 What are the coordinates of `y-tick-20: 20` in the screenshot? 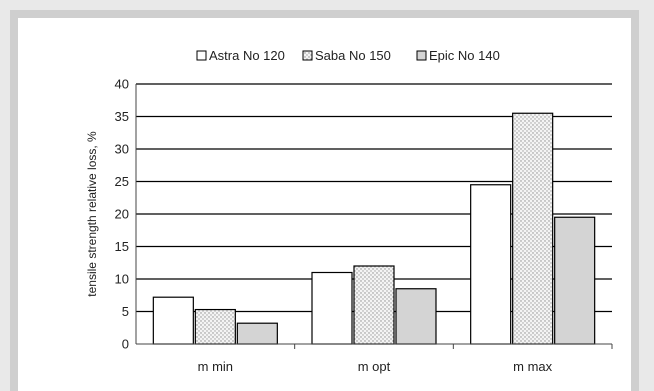 It's located at (122, 214).